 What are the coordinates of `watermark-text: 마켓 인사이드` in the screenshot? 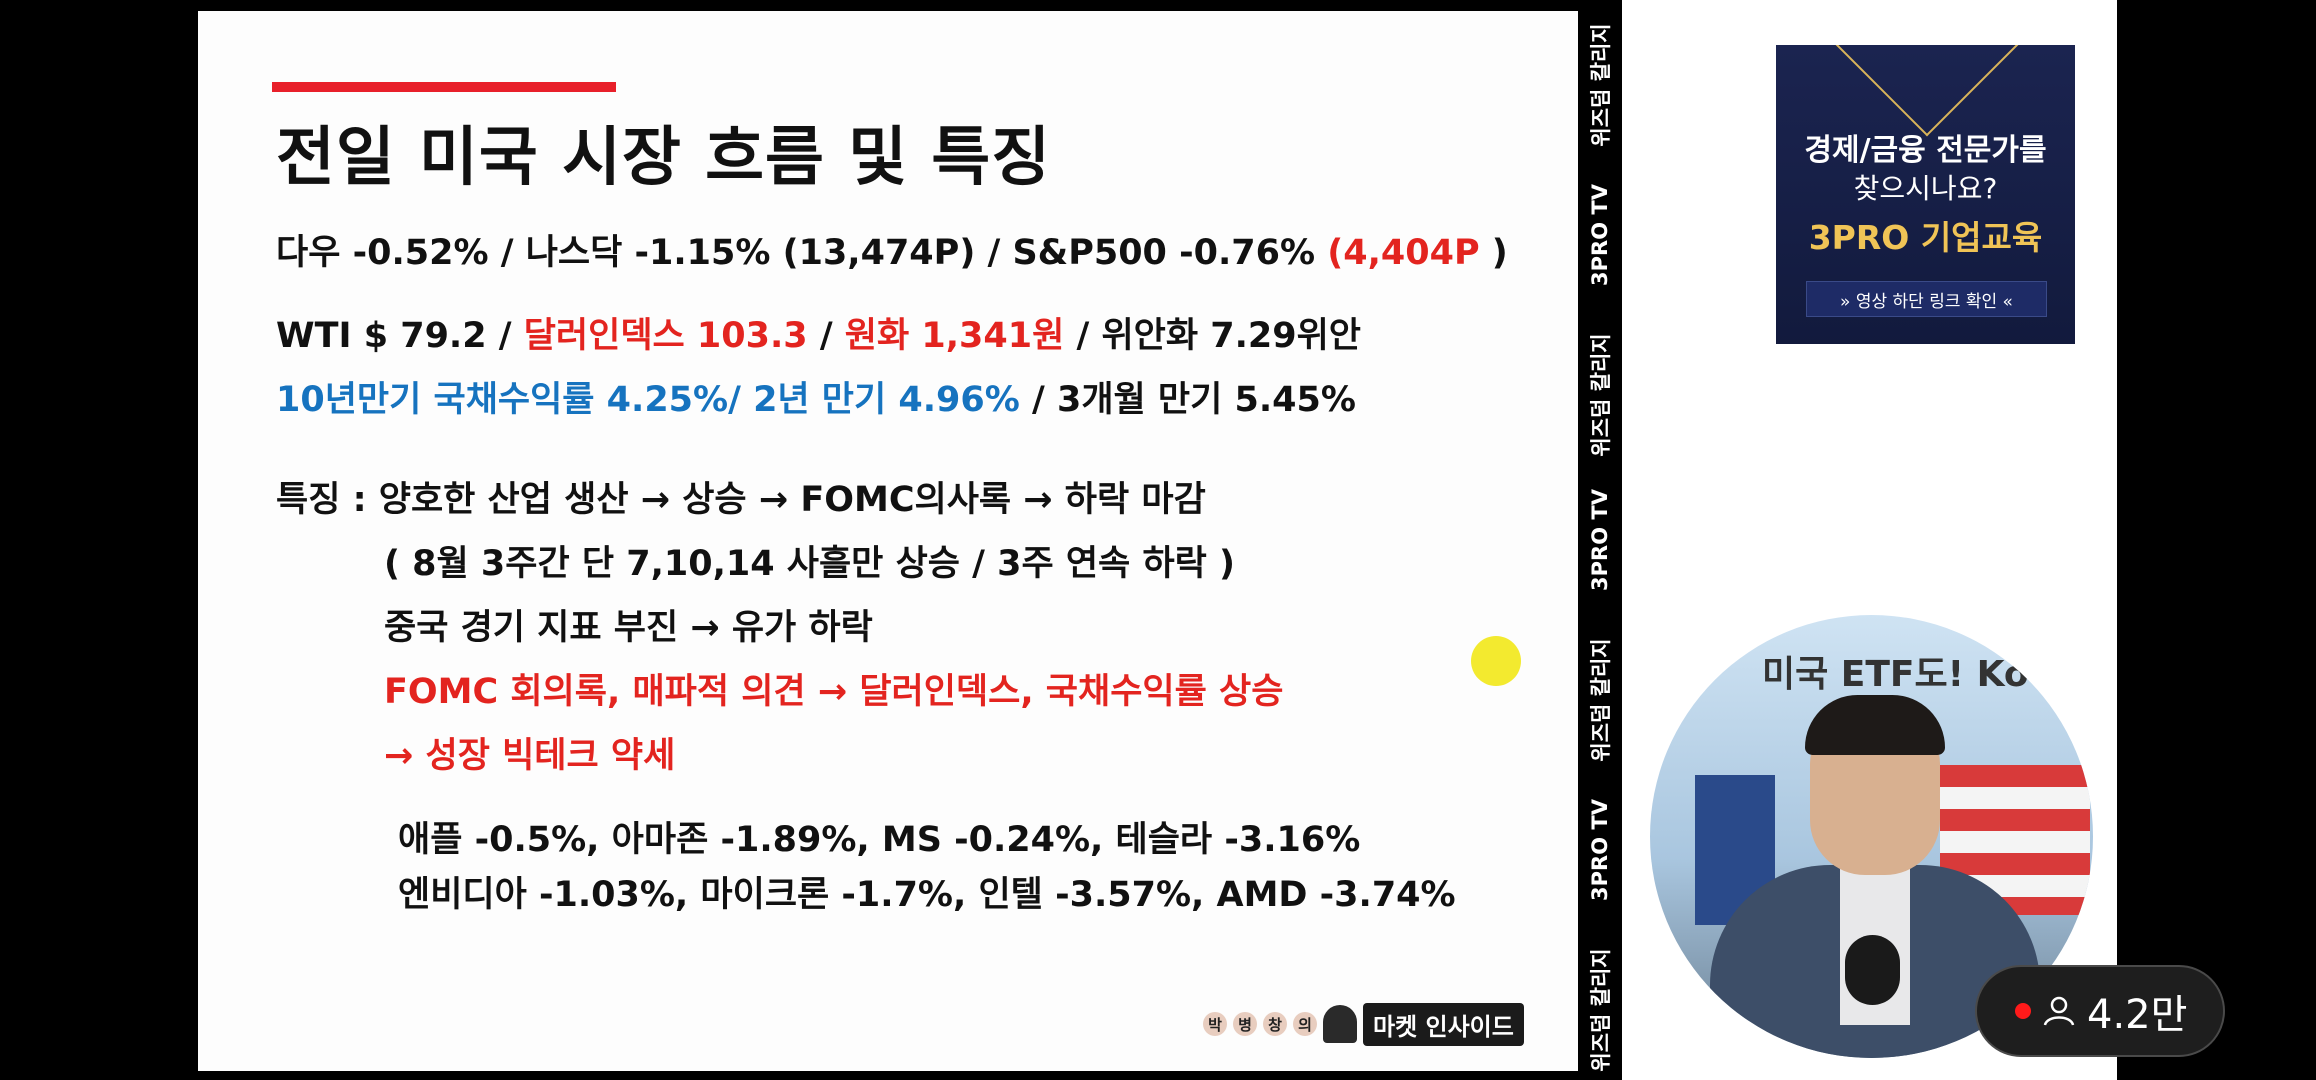 It's located at (1443, 1024).